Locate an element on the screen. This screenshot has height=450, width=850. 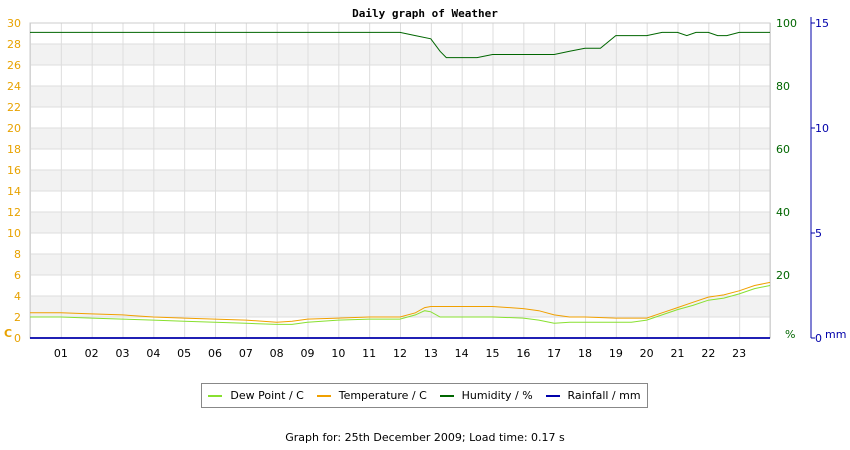
legend-label-rainfall: Rainfall / mm is located at coordinates (604, 395).